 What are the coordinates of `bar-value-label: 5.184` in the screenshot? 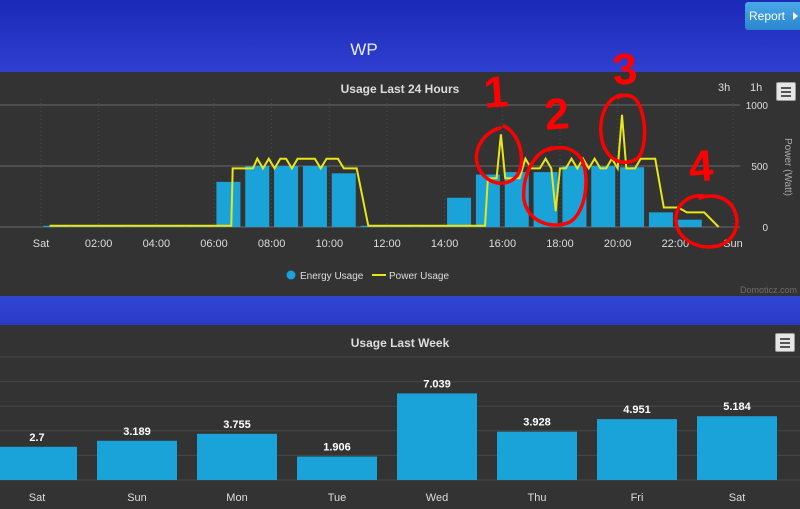 It's located at (737, 407).